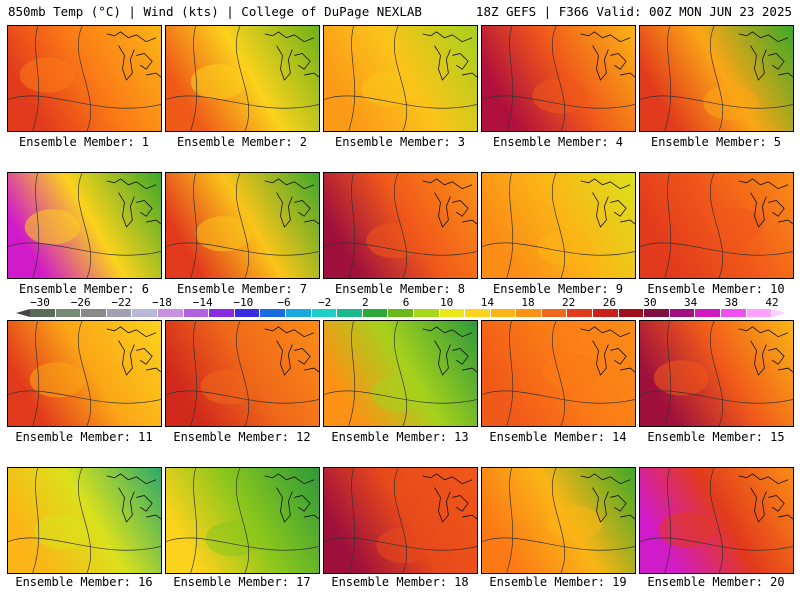 The width and height of the screenshot is (800, 600). What do you see at coordinates (558, 437) in the screenshot?
I see `ensemble-member-label: Ensemble Member: 14` at bounding box center [558, 437].